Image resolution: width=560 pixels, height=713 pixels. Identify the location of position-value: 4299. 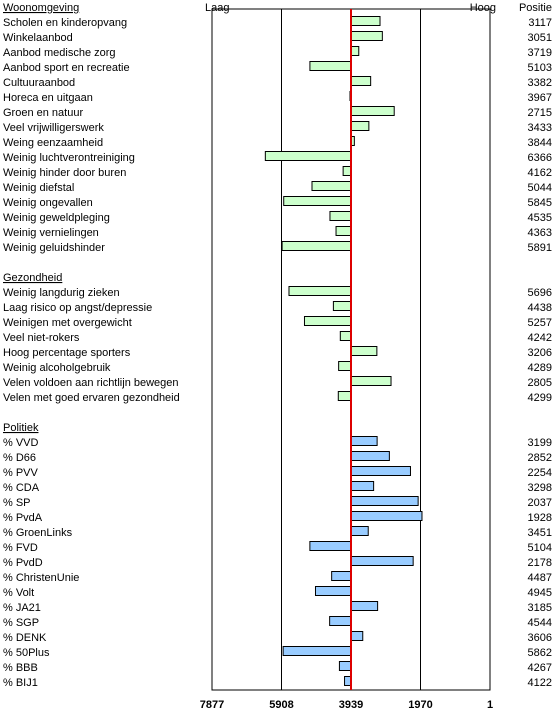
(540, 398).